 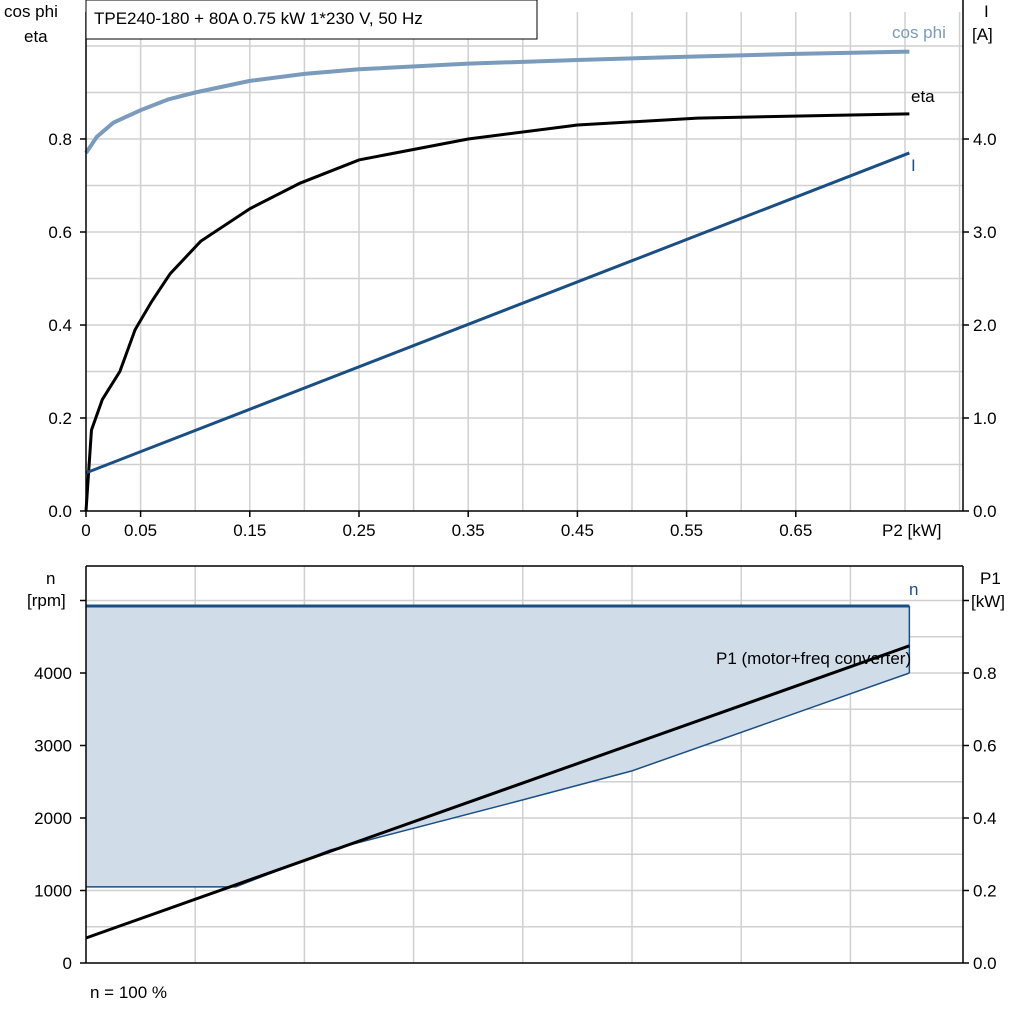 What do you see at coordinates (53, 891) in the screenshot?
I see `y-tick-label-left: 1000` at bounding box center [53, 891].